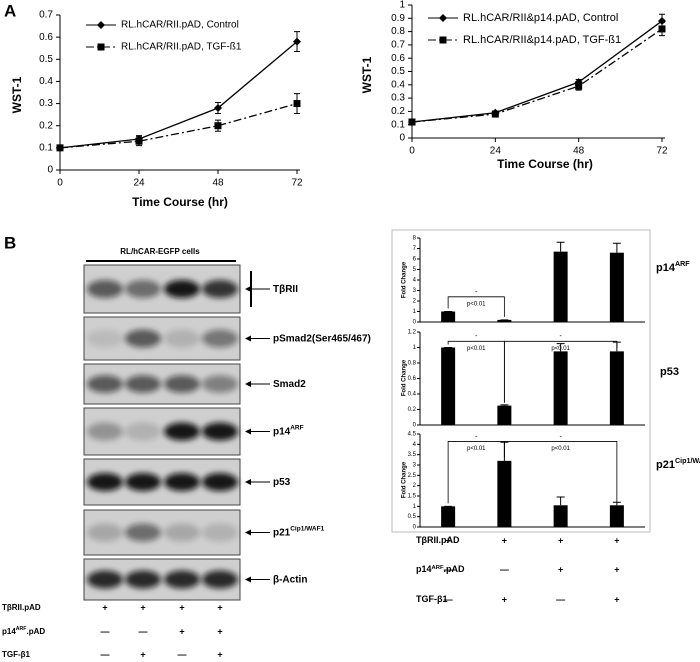  I want to click on y-tick-label: 5, so click(415, 270).